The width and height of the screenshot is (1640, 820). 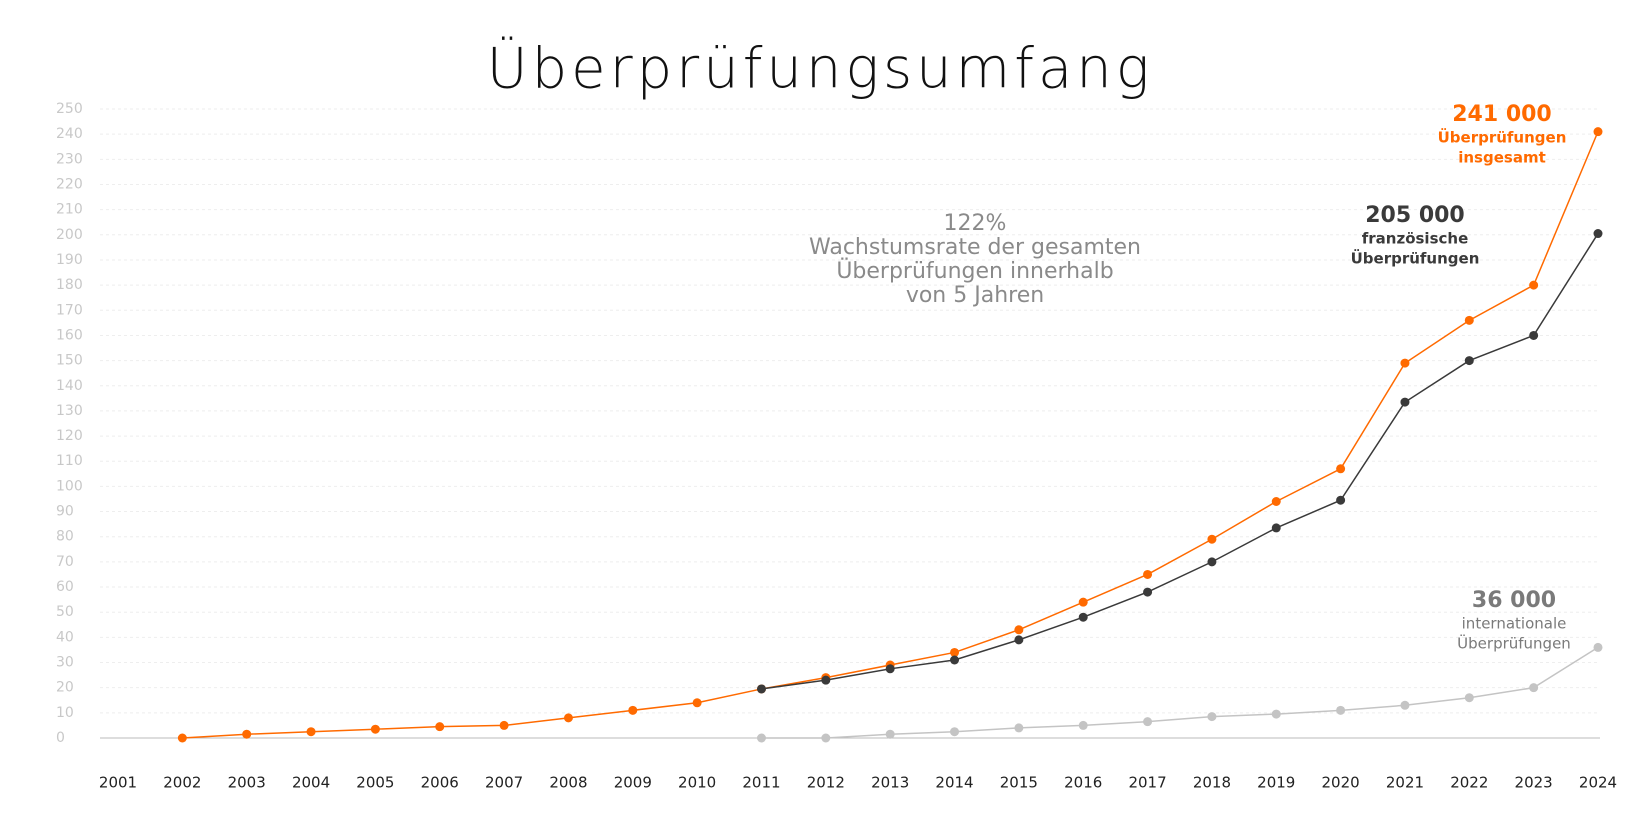 What do you see at coordinates (975, 223) in the screenshot?
I see `annotation: 122%` at bounding box center [975, 223].